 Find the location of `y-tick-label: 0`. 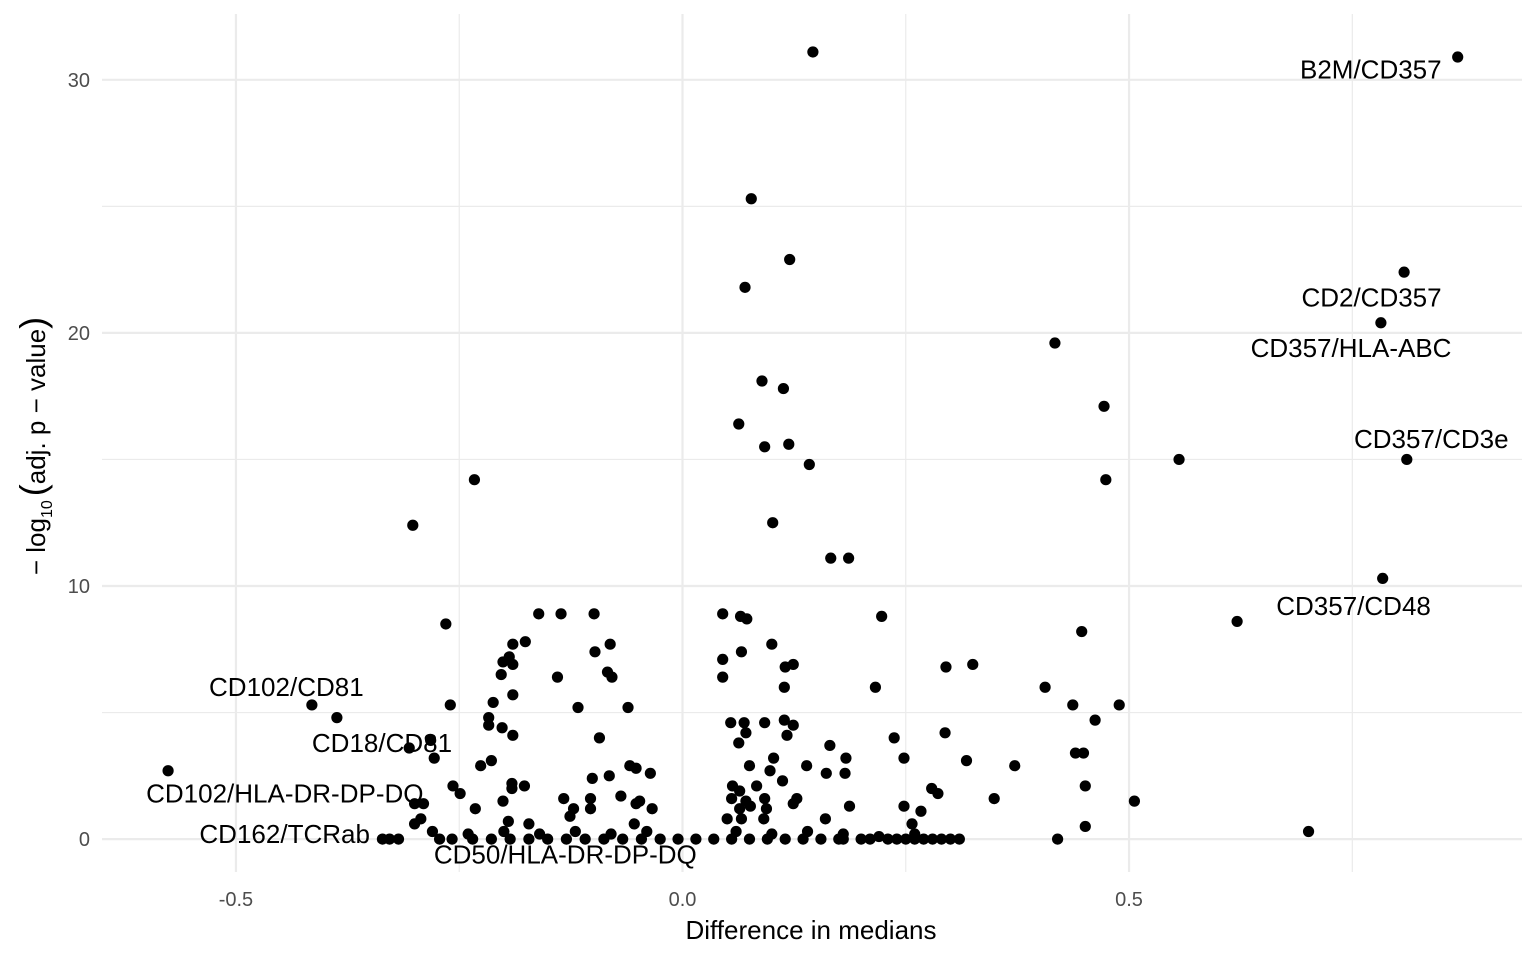

y-tick-label: 0 is located at coordinates (84, 840).